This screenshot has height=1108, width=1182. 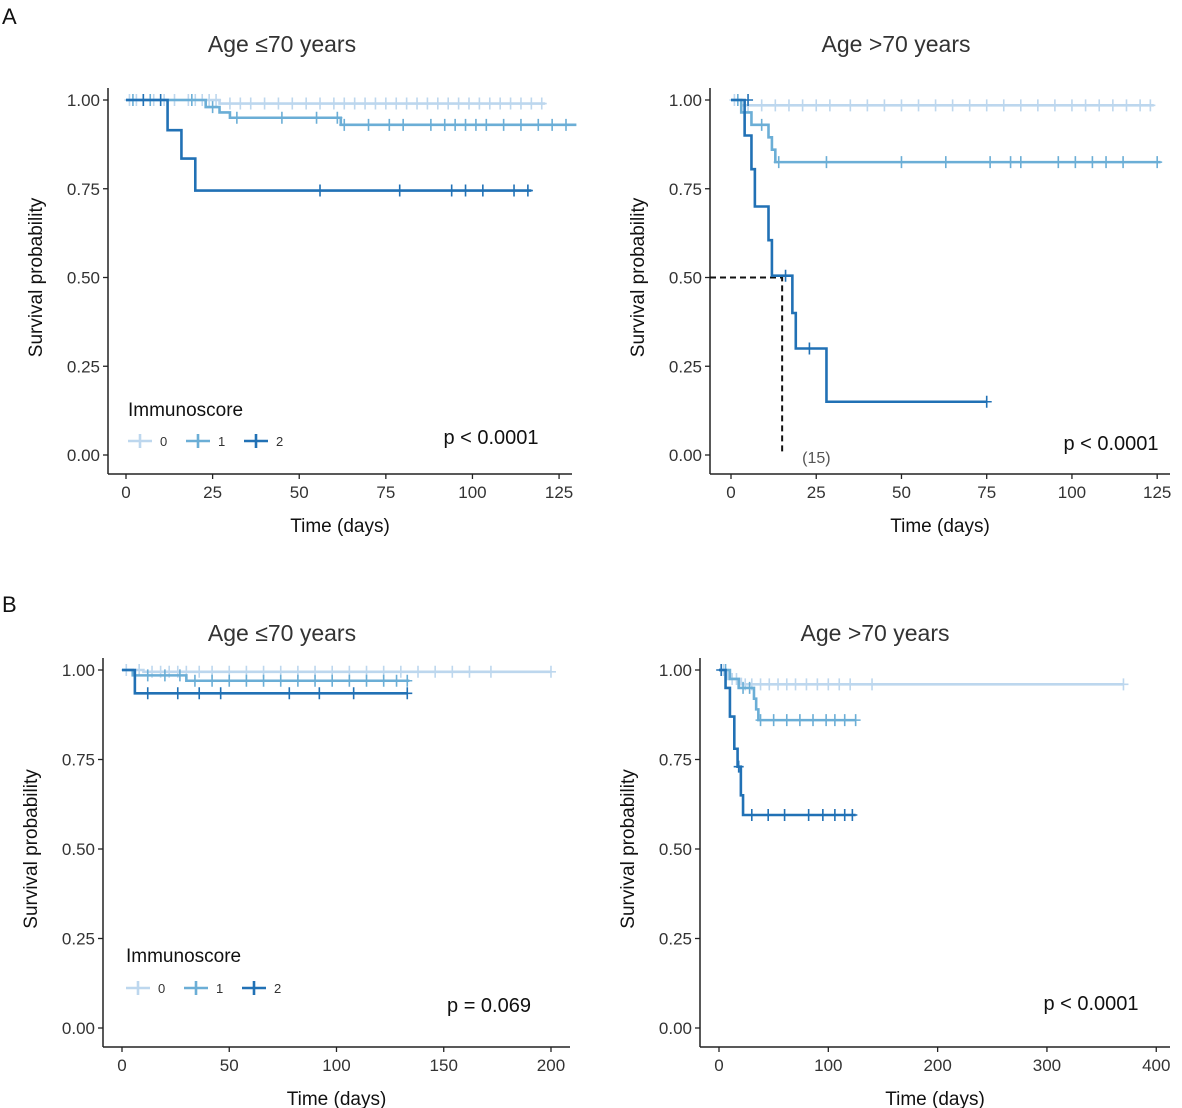 What do you see at coordinates (901, 492) in the screenshot?
I see `x-tick-label: 50` at bounding box center [901, 492].